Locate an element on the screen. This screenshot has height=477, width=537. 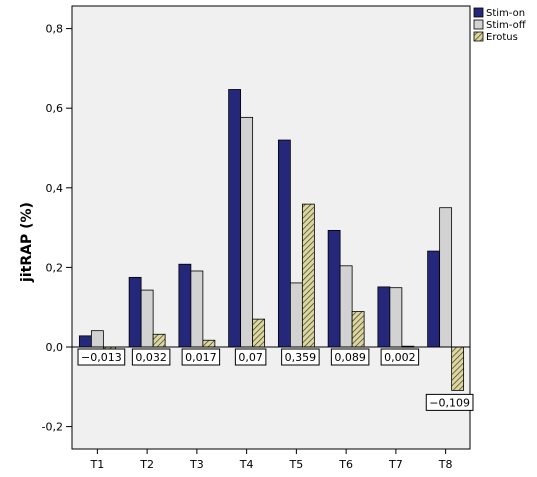
data-label-erotus-t3: 0,017 is located at coordinates (201, 357).